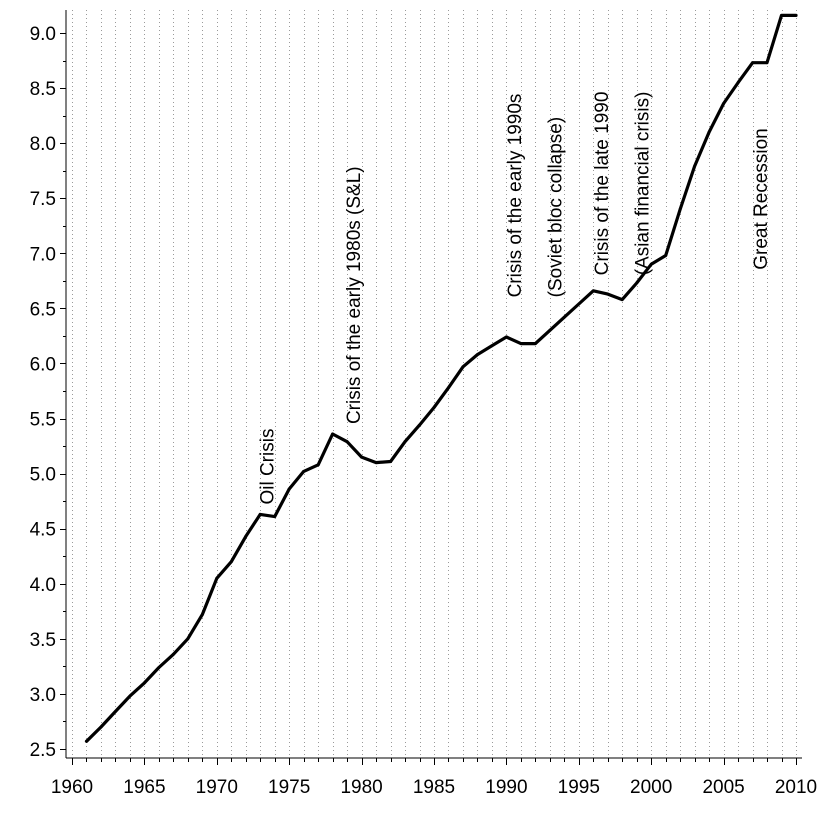 This screenshot has width=825, height=814. I want to click on y-tick-label: 3.5, so click(43, 640).